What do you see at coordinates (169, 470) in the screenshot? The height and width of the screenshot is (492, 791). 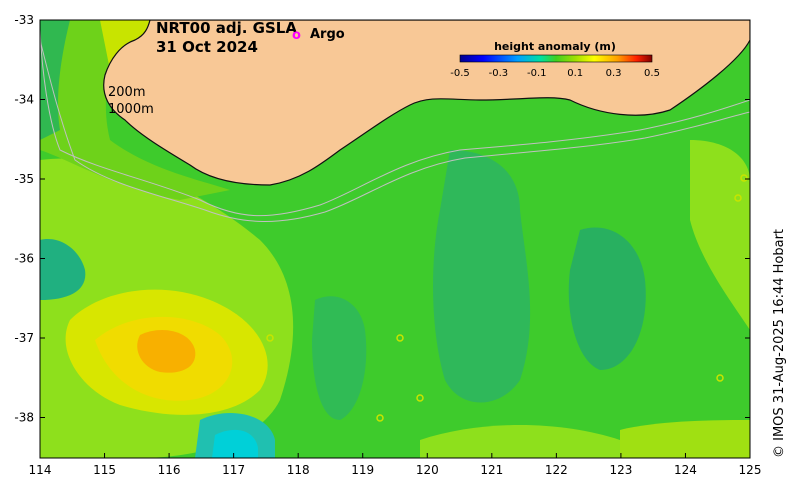 I see `lon-tick-label: 116` at bounding box center [169, 470].